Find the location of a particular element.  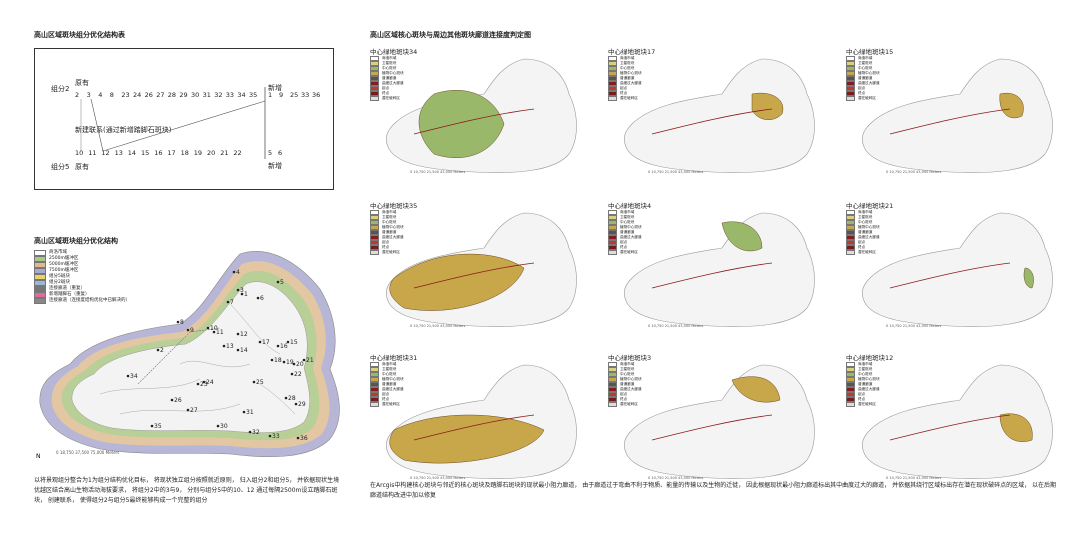

legend-label: 7500m缓冲区 is located at coordinates (64, 270).